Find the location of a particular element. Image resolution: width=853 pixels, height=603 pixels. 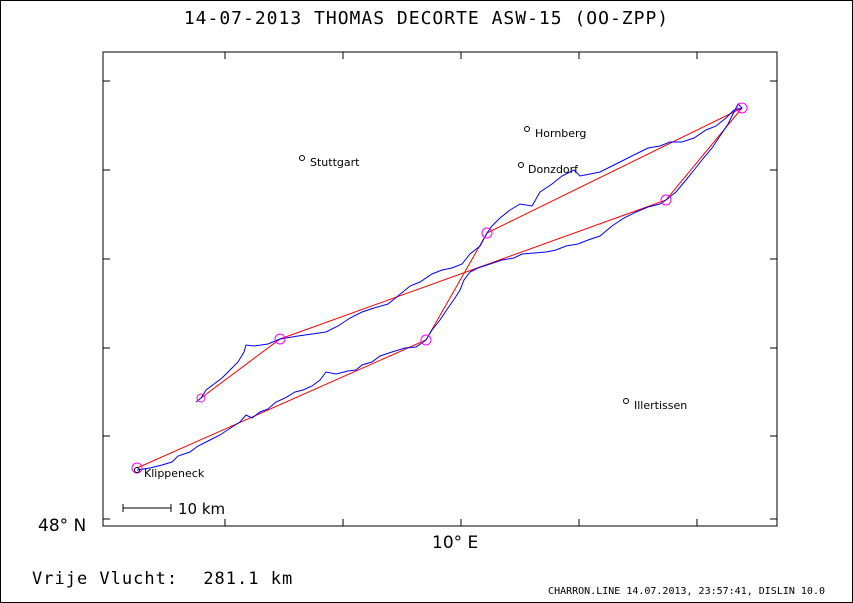

scale-bar is located at coordinates (147, 508).